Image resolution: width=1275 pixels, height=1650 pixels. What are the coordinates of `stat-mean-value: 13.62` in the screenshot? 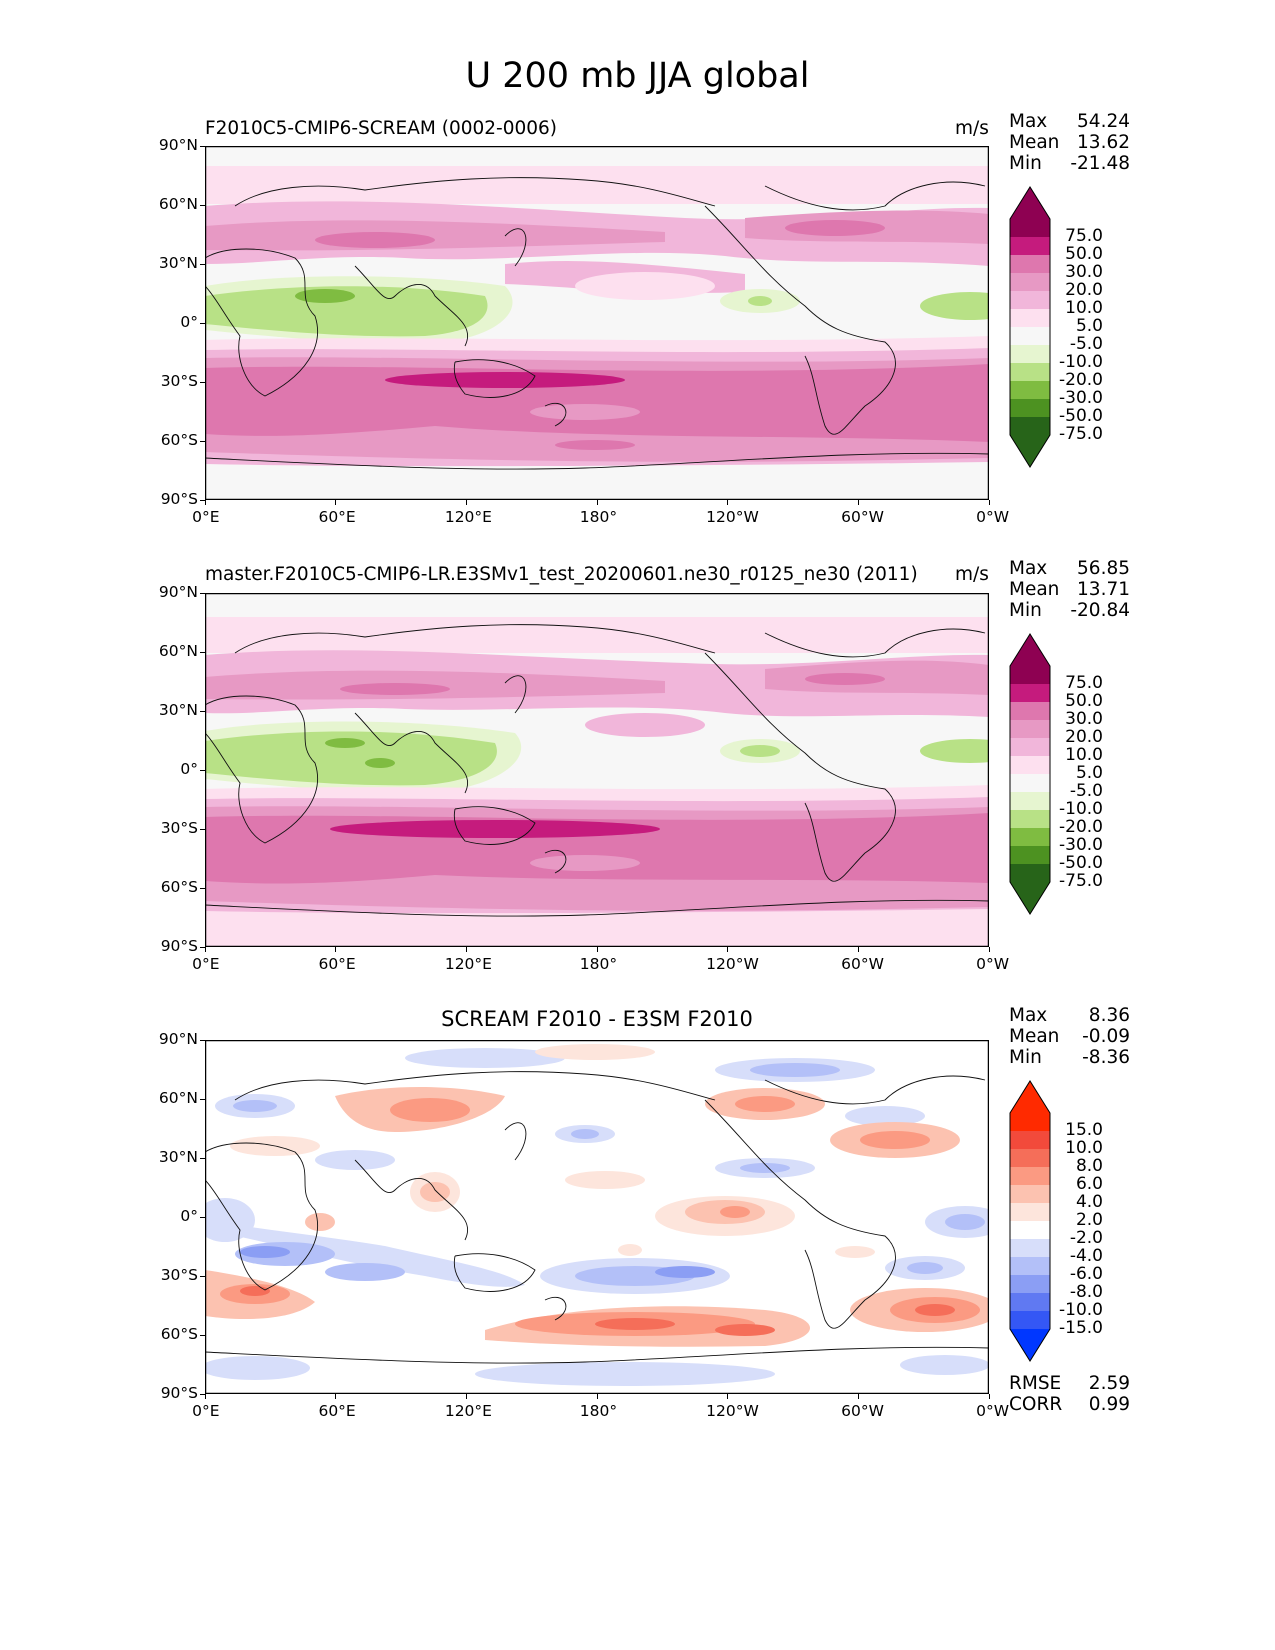 It's located at (1103, 142).